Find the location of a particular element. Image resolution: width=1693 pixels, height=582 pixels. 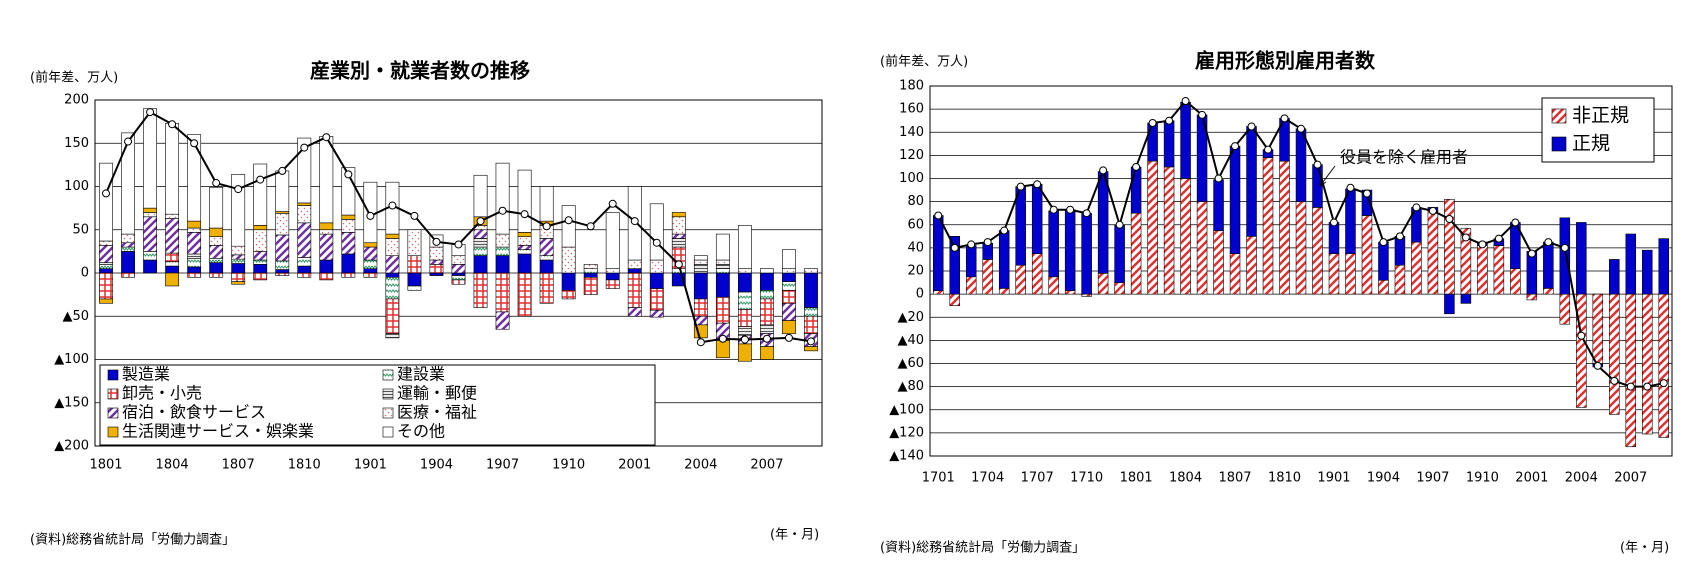

y-tick-label: 80 is located at coordinates (915, 201).